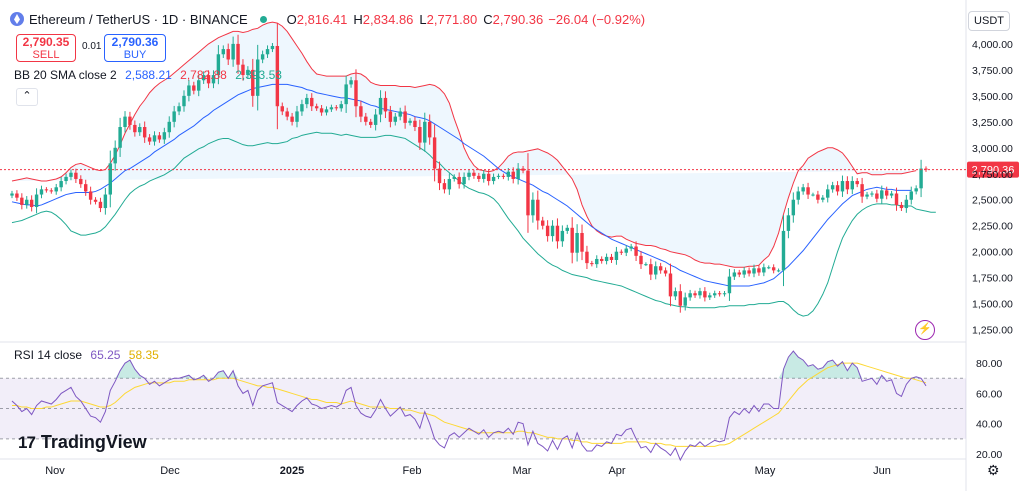 Image resolution: width=1024 pixels, height=491 pixels. I want to click on open-value: 2,816.41, so click(322, 19).